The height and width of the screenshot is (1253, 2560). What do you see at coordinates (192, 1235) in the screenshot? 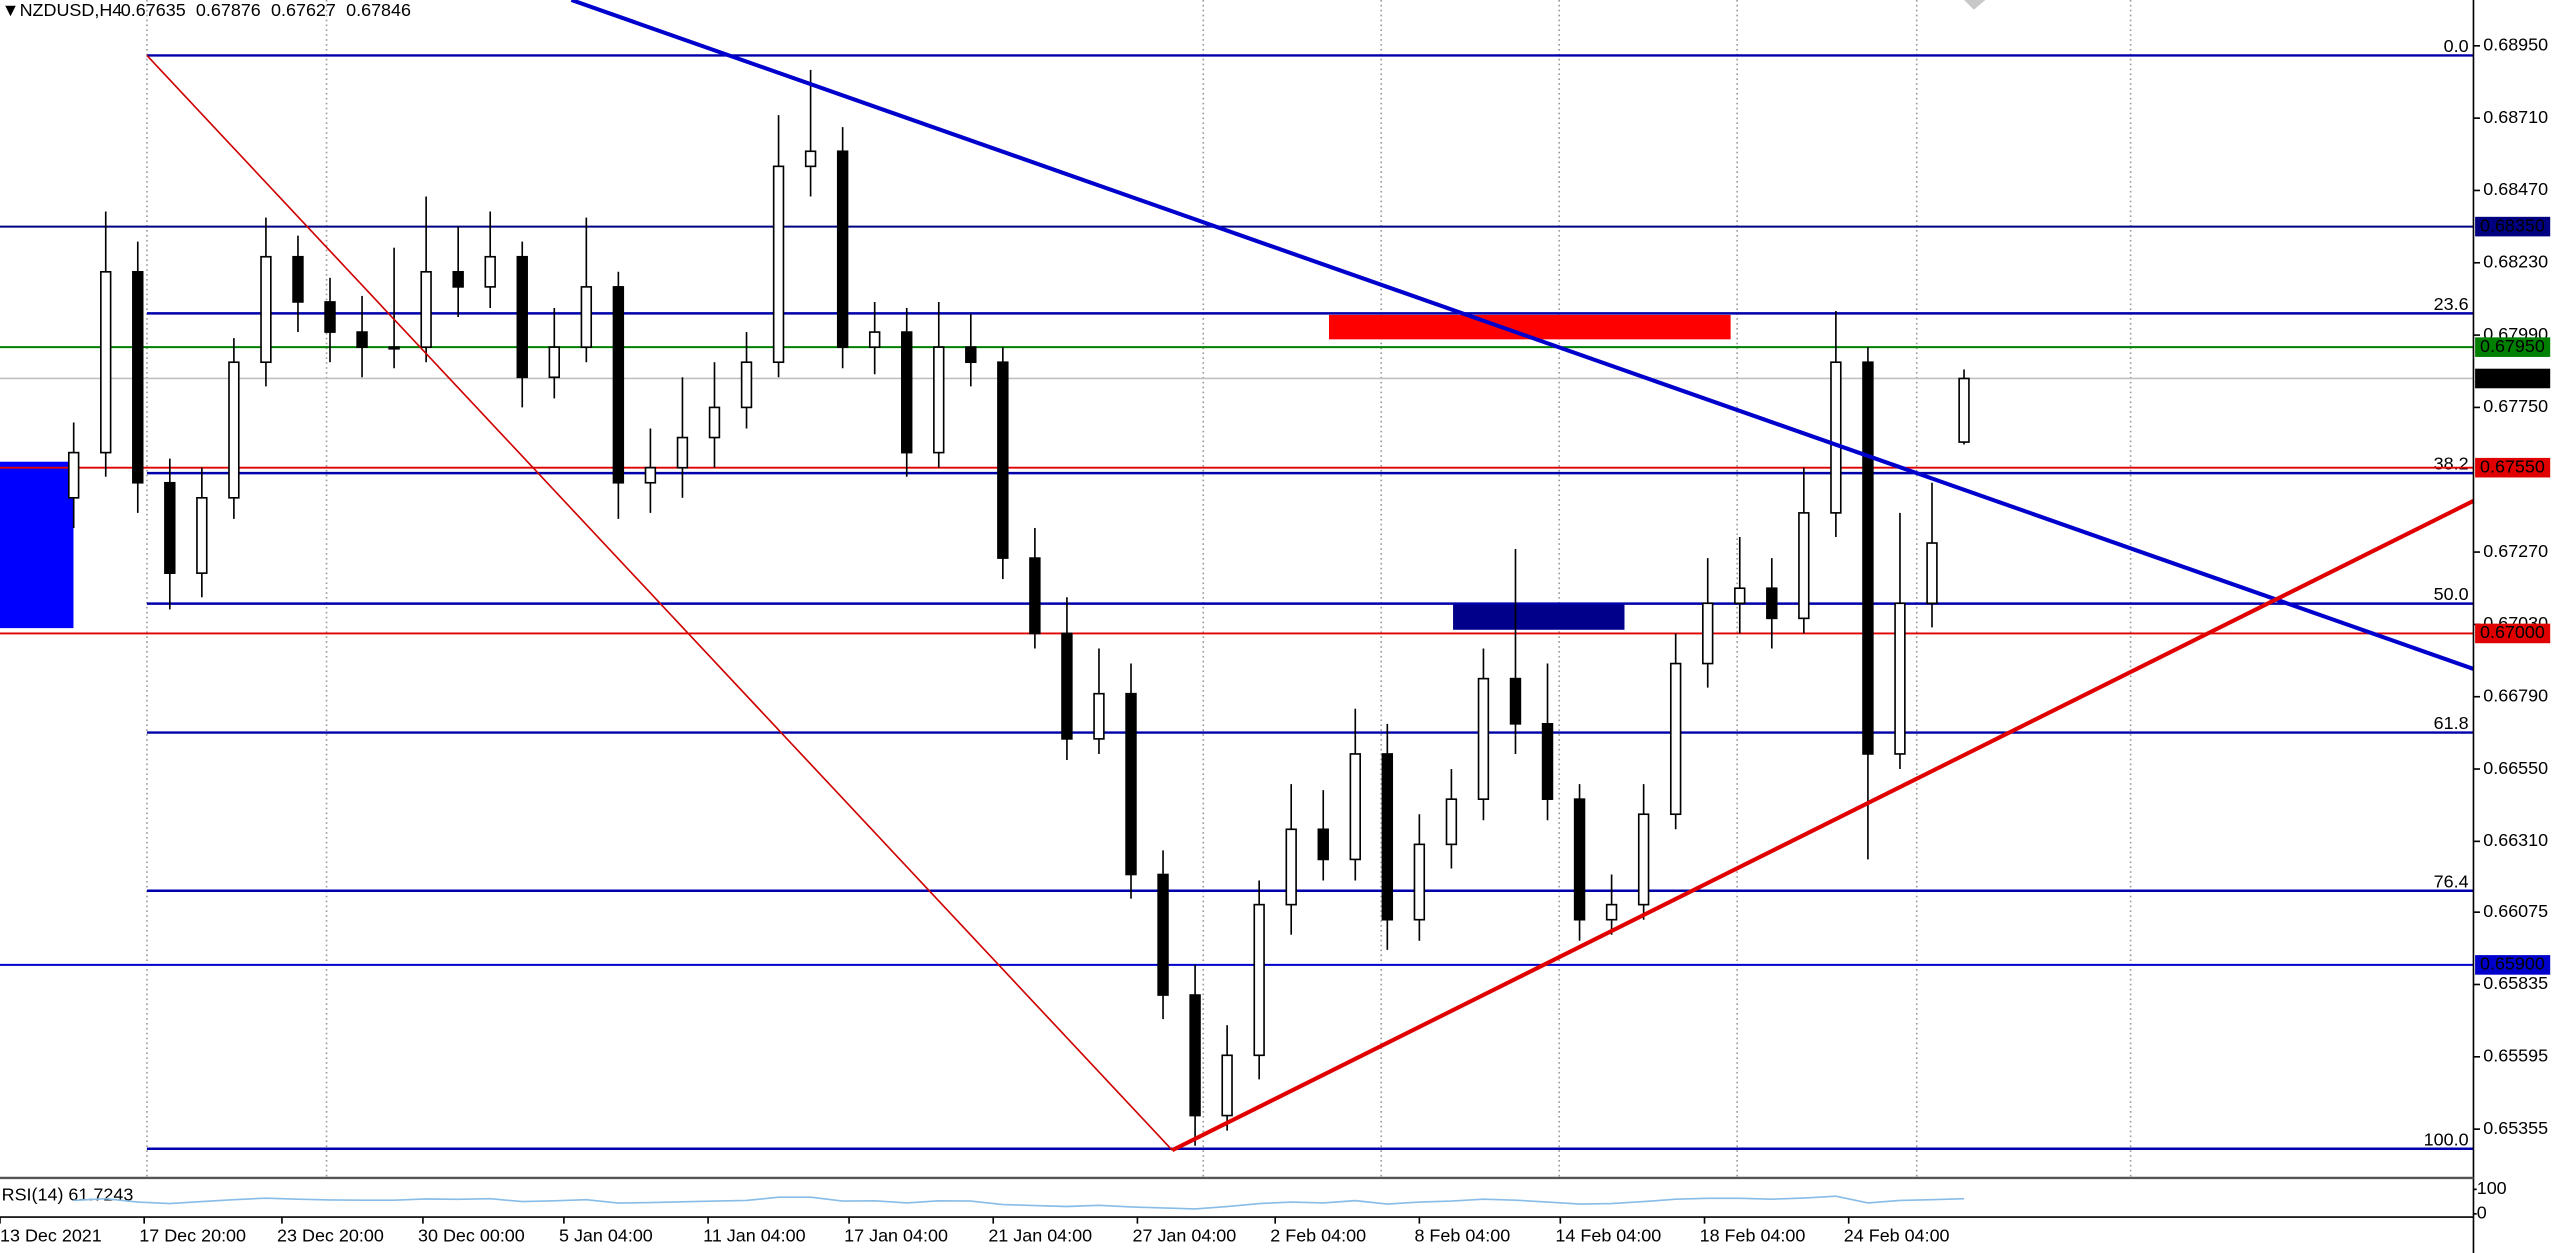
I see `x-tick-label: 17 Dec 20:00` at bounding box center [192, 1235].